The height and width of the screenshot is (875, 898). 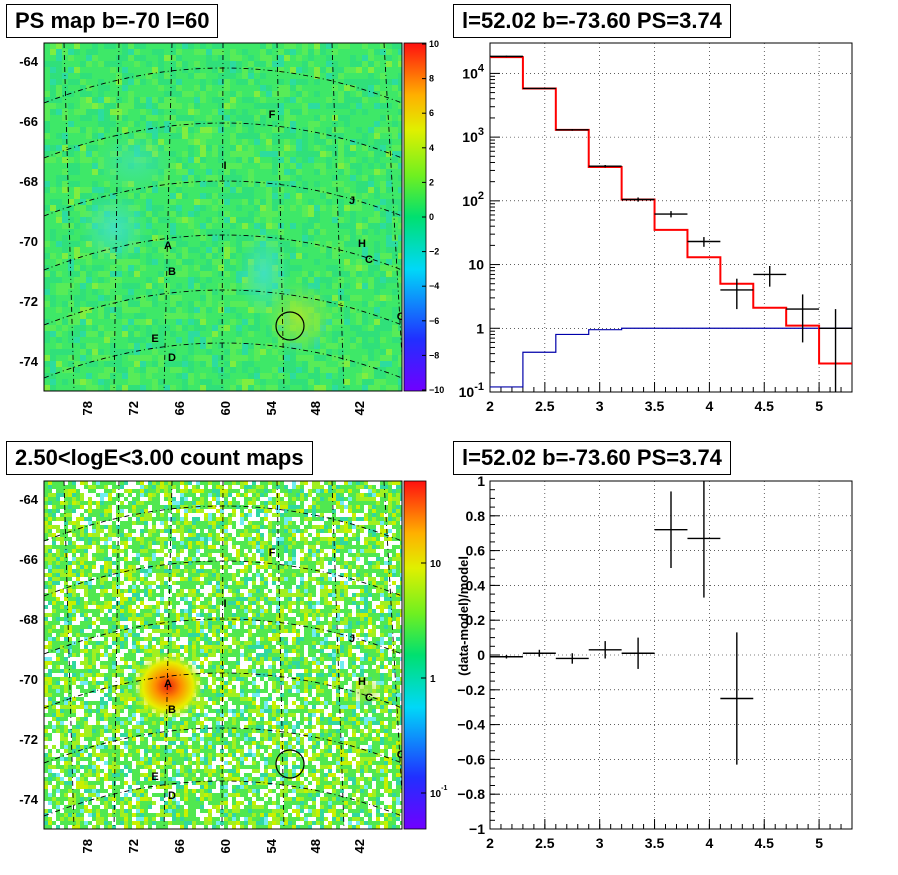 I want to click on colorbar-tick-label: −6, so click(x=434, y=321).